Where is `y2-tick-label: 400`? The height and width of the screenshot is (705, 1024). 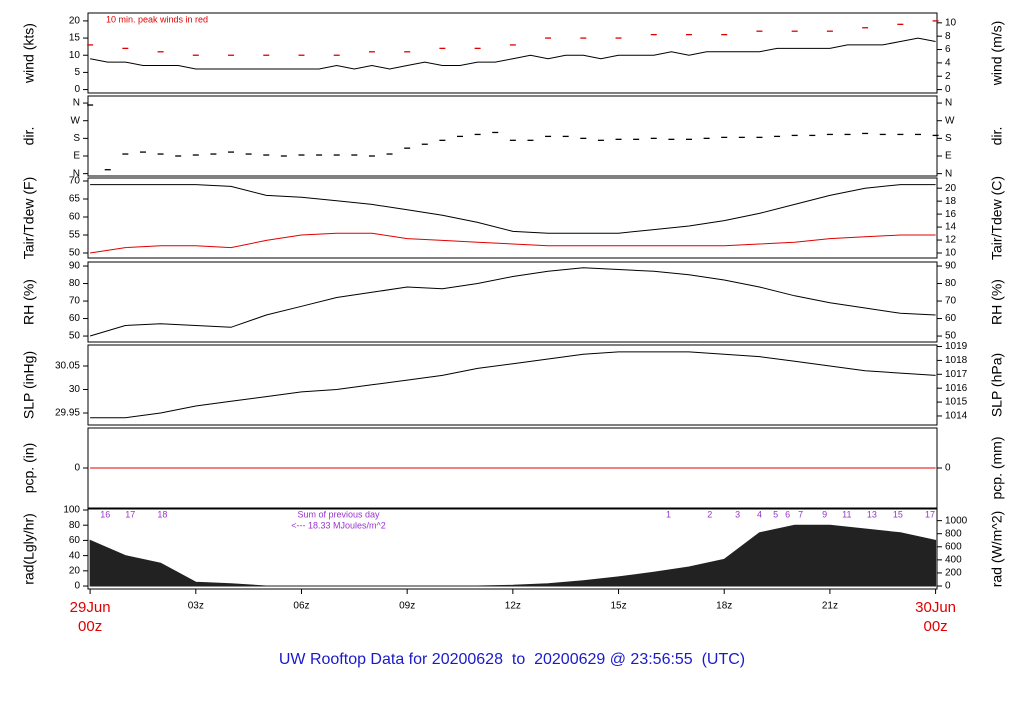 y2-tick-label: 400 is located at coordinates (953, 560).